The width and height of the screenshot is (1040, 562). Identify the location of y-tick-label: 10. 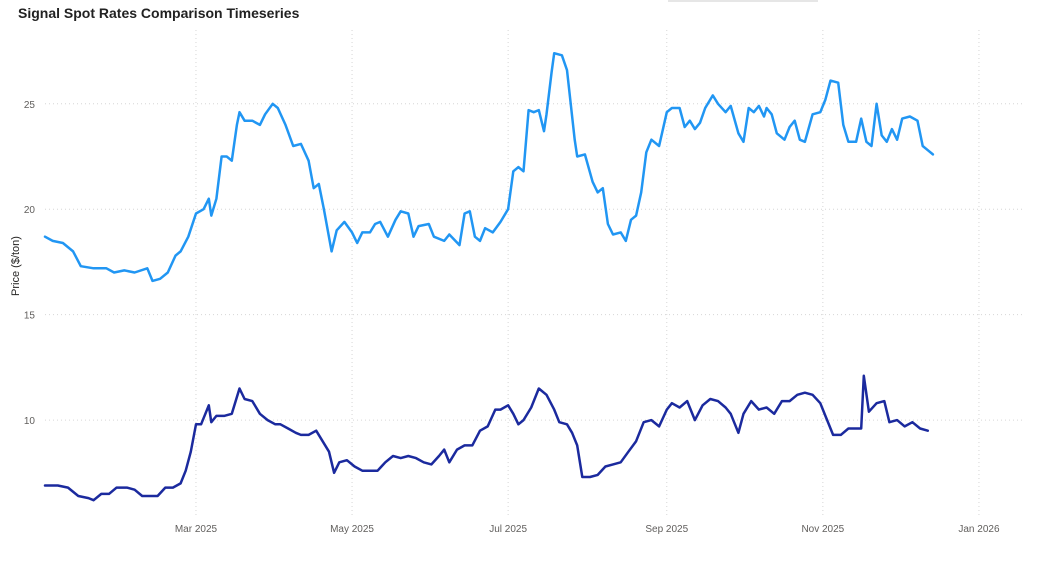
(30, 421).